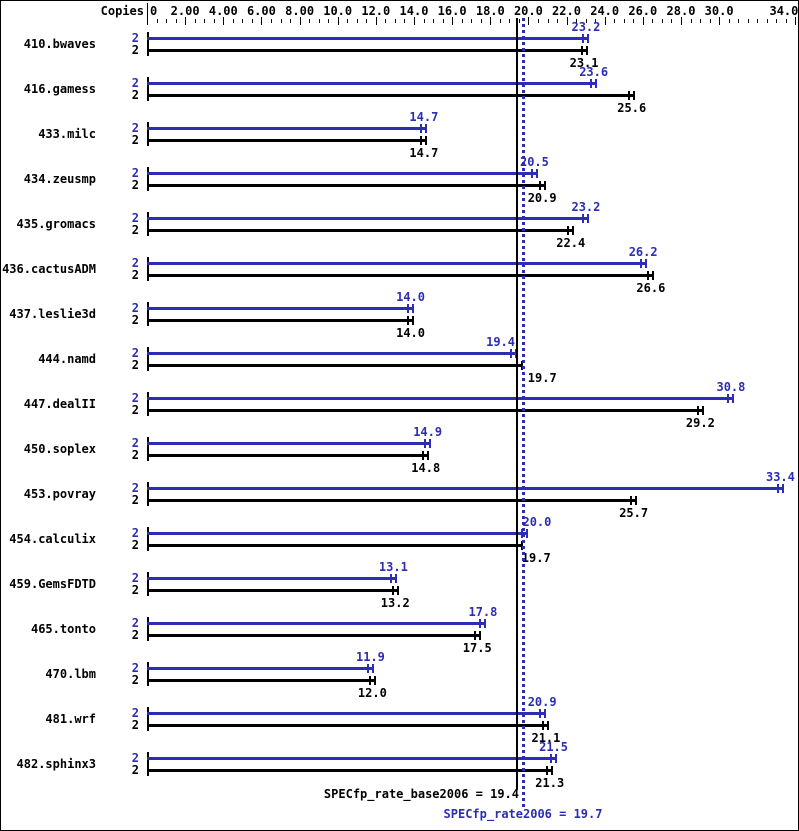 The image size is (799, 831). What do you see at coordinates (584, 63) in the screenshot?
I see `value-label-base: 23.1` at bounding box center [584, 63].